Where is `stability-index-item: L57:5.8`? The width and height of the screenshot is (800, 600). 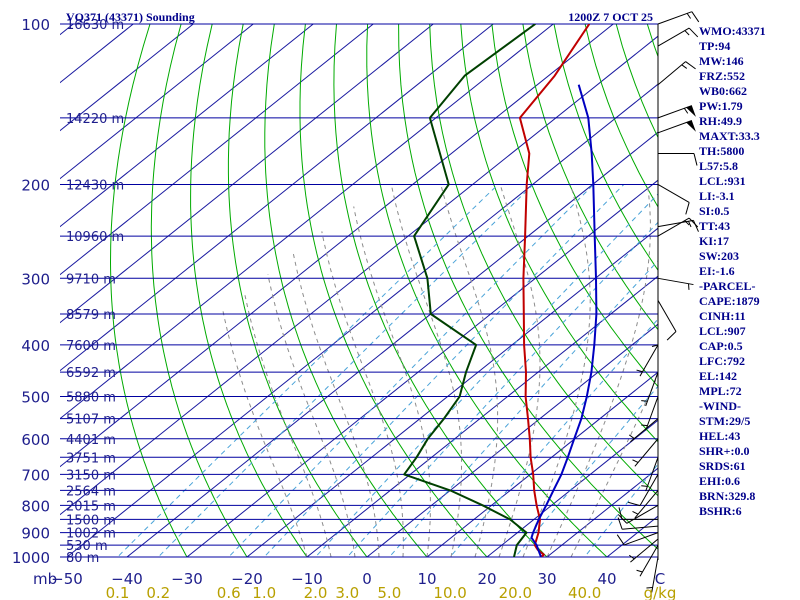
stability-index-item: L57:5.8 is located at coordinates (718, 166).